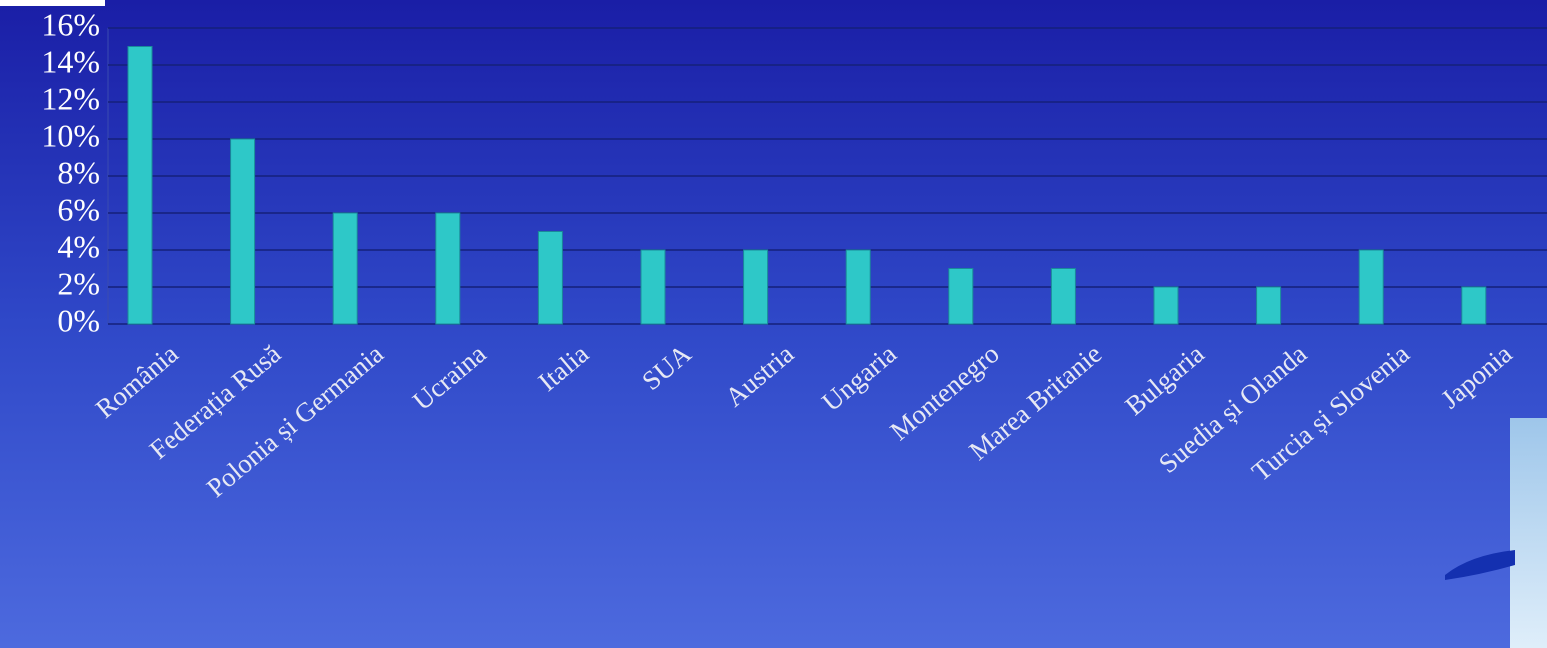  I want to click on y-tick-label: 6%, so click(78, 209).